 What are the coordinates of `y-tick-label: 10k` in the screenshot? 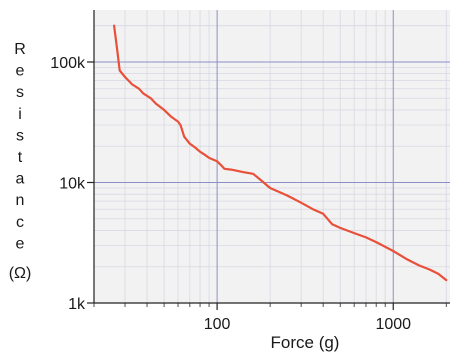 It's located at (72, 183).